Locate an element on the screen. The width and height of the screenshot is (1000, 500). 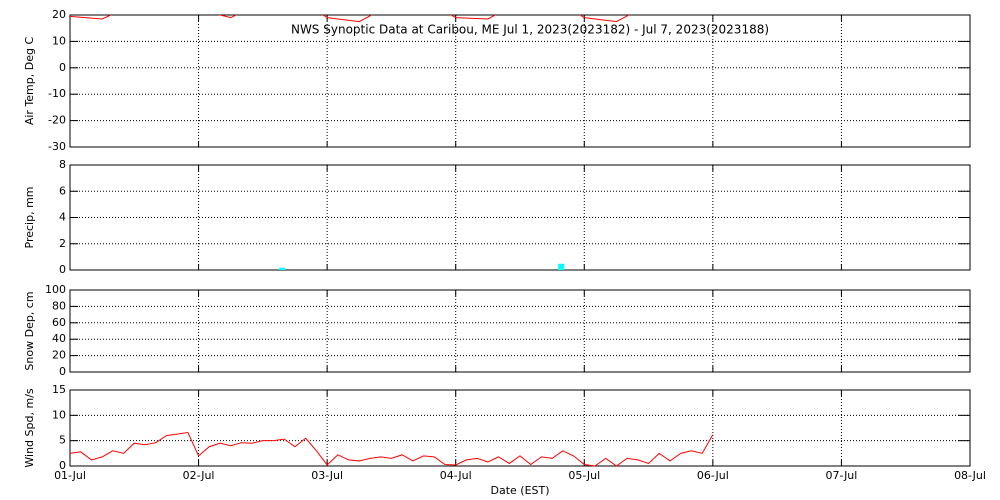
x-tick-label: 04-Jul is located at coordinates (456, 475).